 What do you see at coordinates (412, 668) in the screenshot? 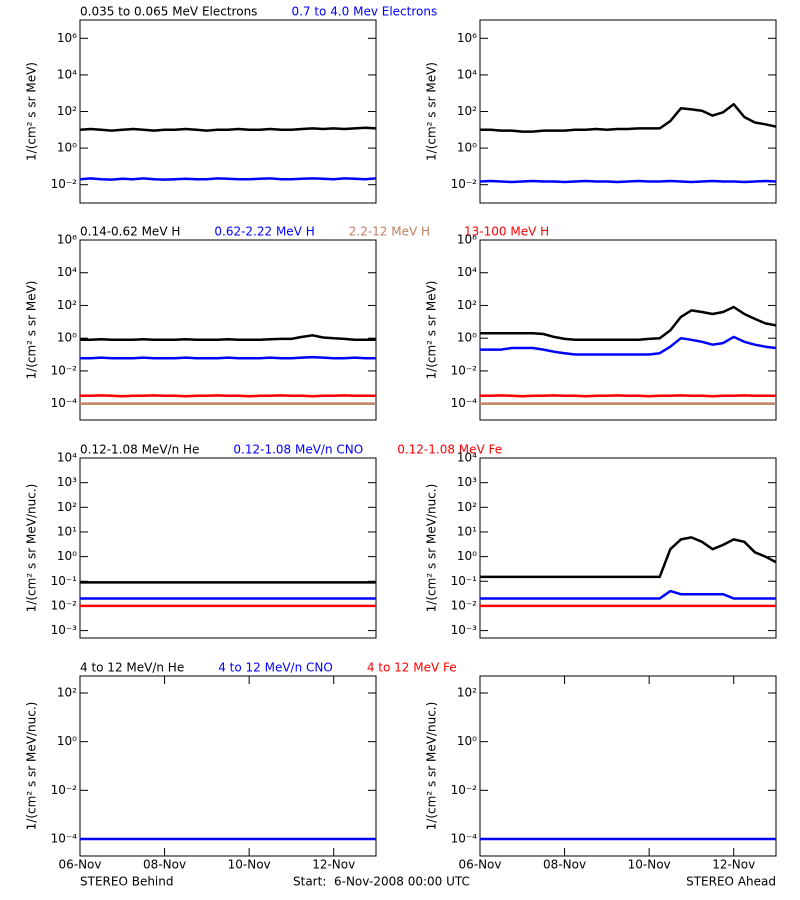
I see `legend-label: 4 to 12 MeV Fe` at bounding box center [412, 668].